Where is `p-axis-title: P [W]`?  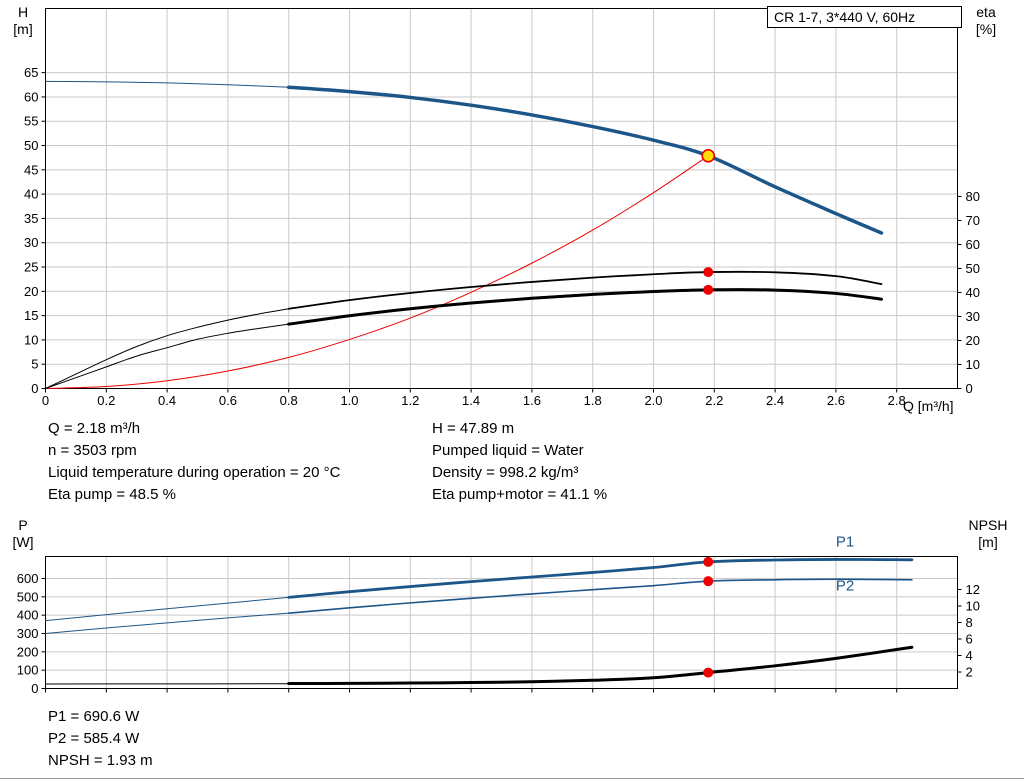
p-axis-title: P [W] is located at coordinates (23, 534).